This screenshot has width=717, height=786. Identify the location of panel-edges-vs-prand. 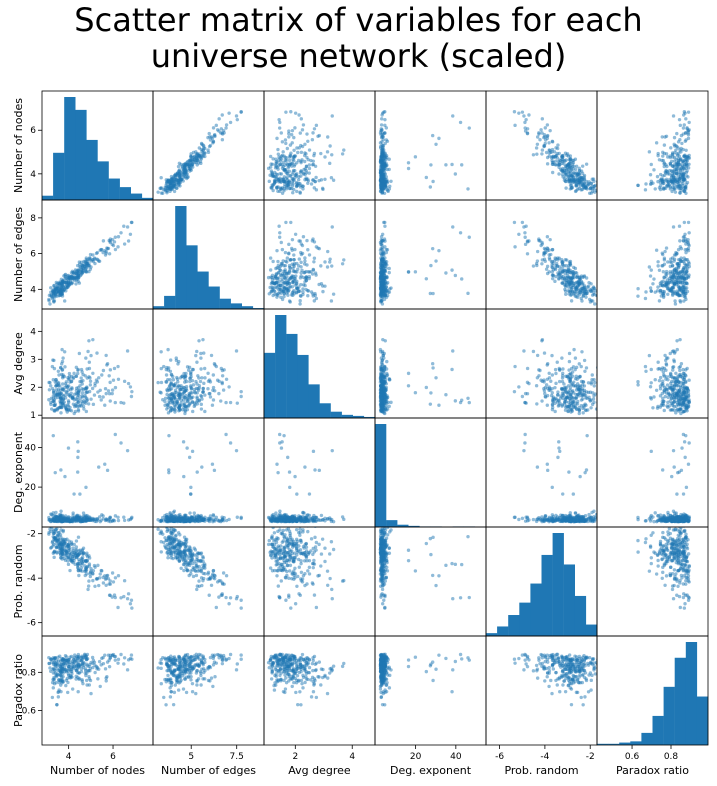
(541, 254).